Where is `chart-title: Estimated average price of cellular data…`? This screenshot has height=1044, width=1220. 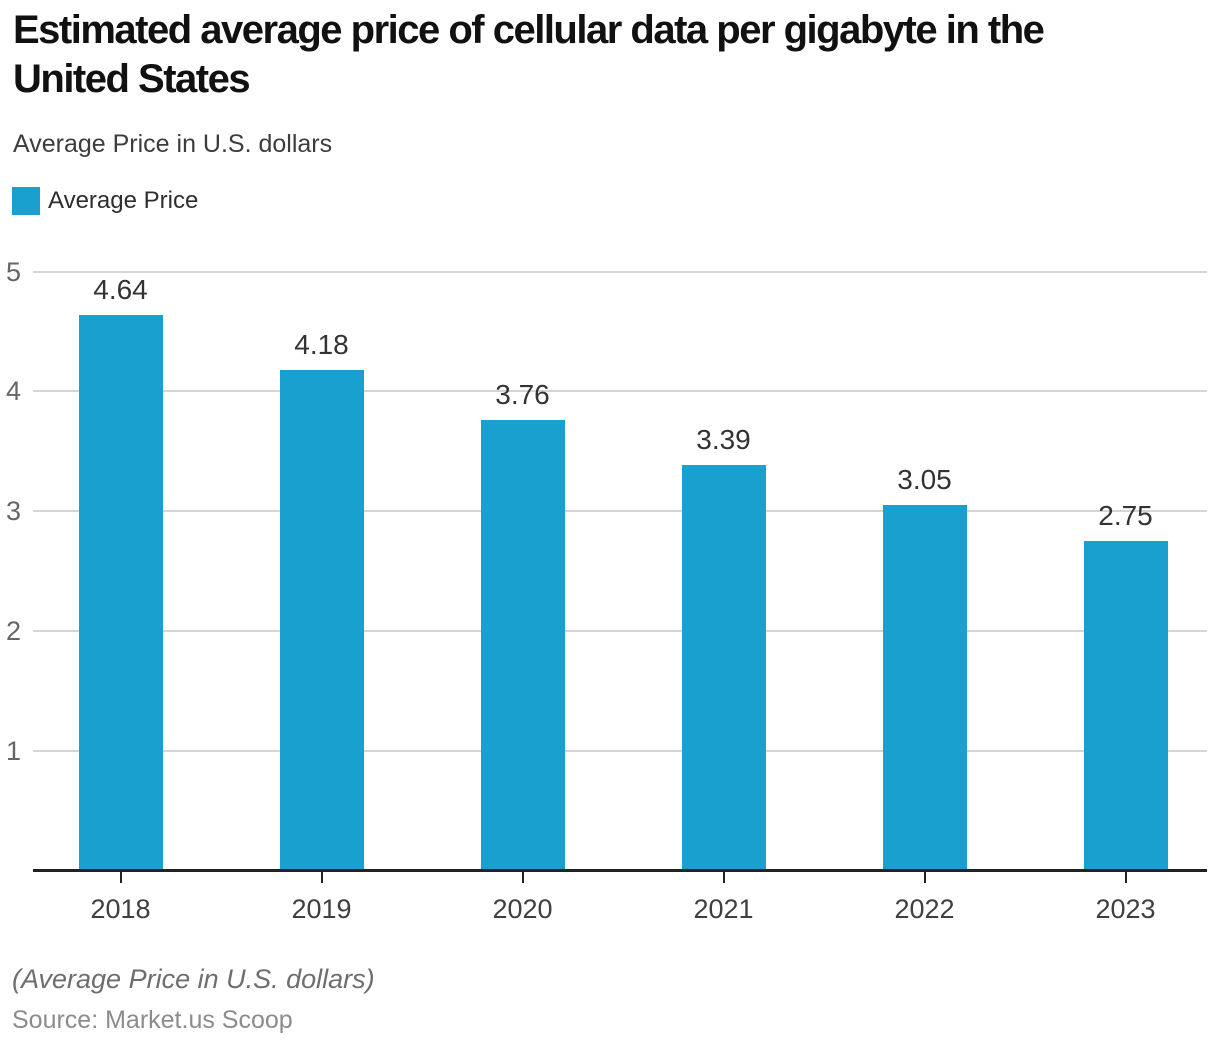 chart-title: Estimated average price of cellular data… is located at coordinates (529, 55).